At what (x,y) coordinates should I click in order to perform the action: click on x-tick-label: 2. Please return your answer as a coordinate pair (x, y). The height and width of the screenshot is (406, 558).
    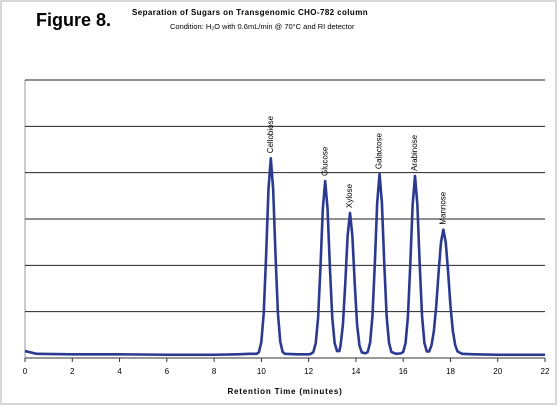
    Looking at the image, I should click on (72, 371).